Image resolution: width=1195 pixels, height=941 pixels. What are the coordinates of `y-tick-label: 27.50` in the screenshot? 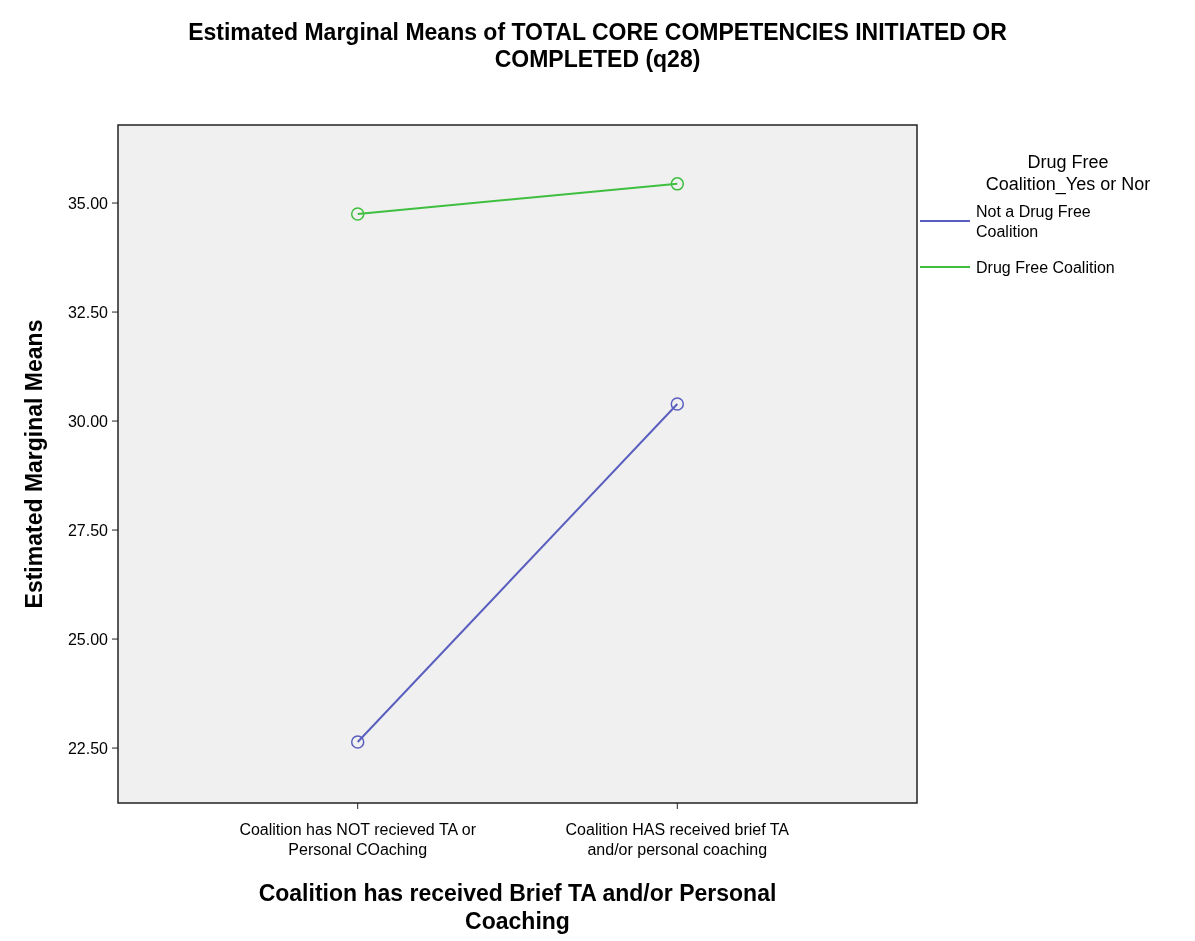 It's located at (88, 530).